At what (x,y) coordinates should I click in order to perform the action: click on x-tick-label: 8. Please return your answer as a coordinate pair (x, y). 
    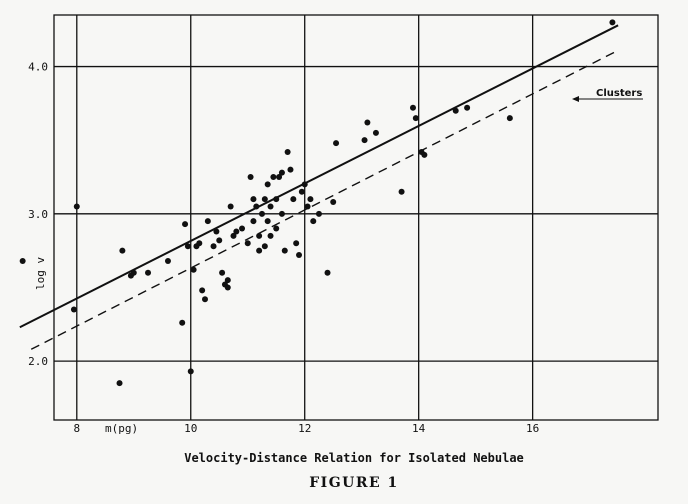
    Looking at the image, I should click on (76, 428).